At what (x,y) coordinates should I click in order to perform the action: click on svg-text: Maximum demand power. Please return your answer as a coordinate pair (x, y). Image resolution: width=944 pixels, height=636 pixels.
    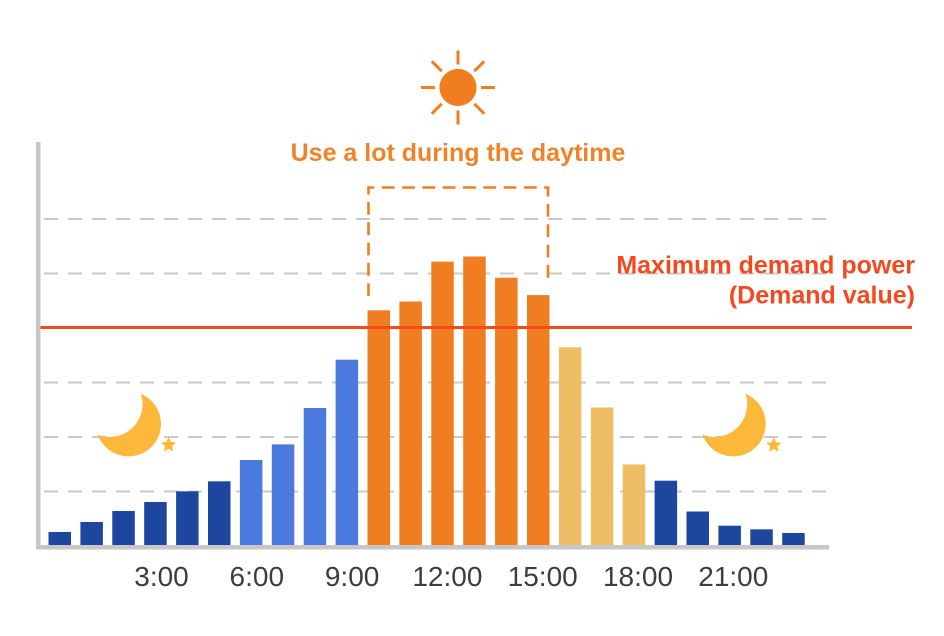
    Looking at the image, I should click on (765, 266).